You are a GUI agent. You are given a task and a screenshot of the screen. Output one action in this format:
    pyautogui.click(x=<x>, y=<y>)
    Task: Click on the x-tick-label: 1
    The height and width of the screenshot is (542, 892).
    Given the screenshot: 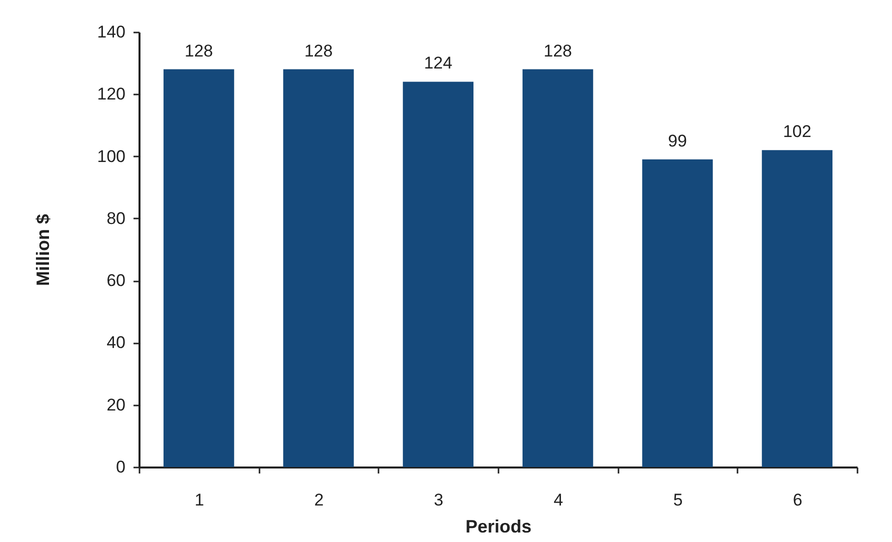 What is the action you would take?
    pyautogui.click(x=199, y=500)
    